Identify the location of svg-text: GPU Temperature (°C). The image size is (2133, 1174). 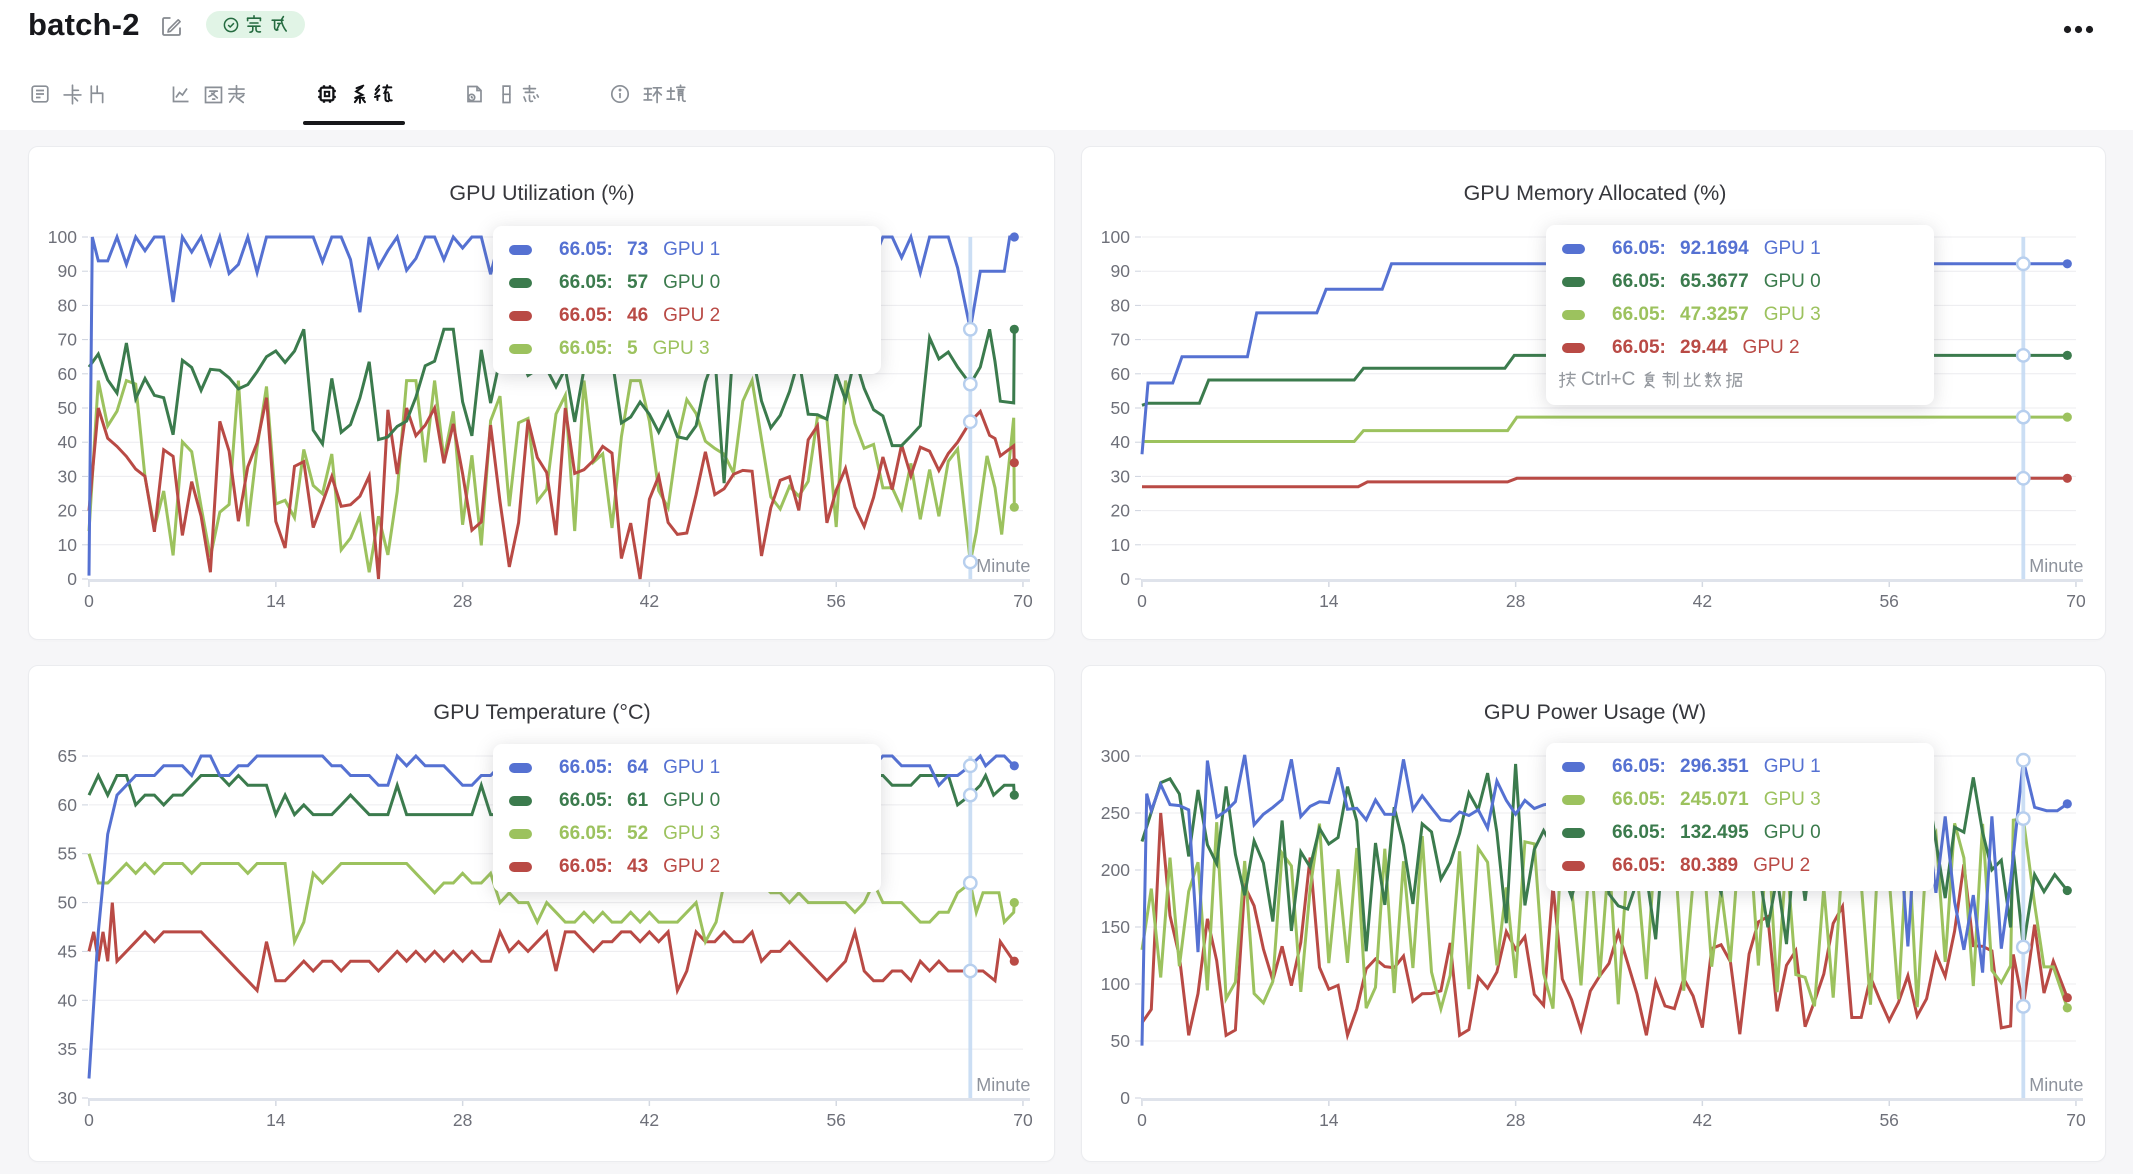
(541, 712).